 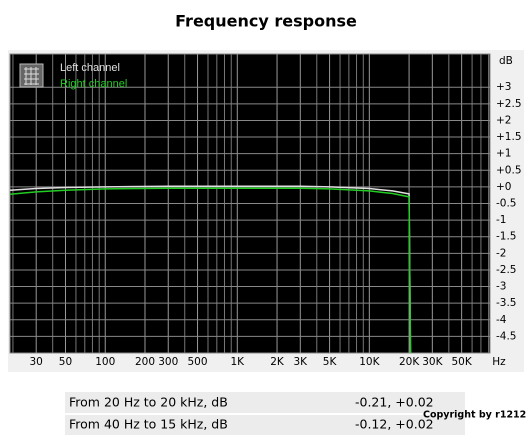 I want to click on x-axis-label: Hz, so click(x=499, y=362).